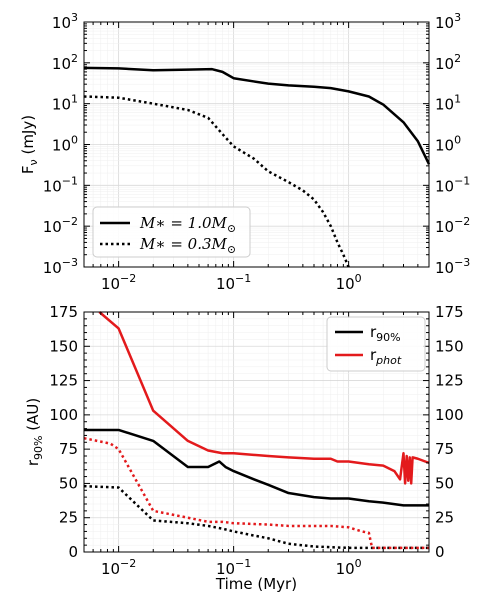 The height and width of the screenshot is (613, 491). I want to click on bottom-y-axis-label: r90% (AU), so click(34, 432).